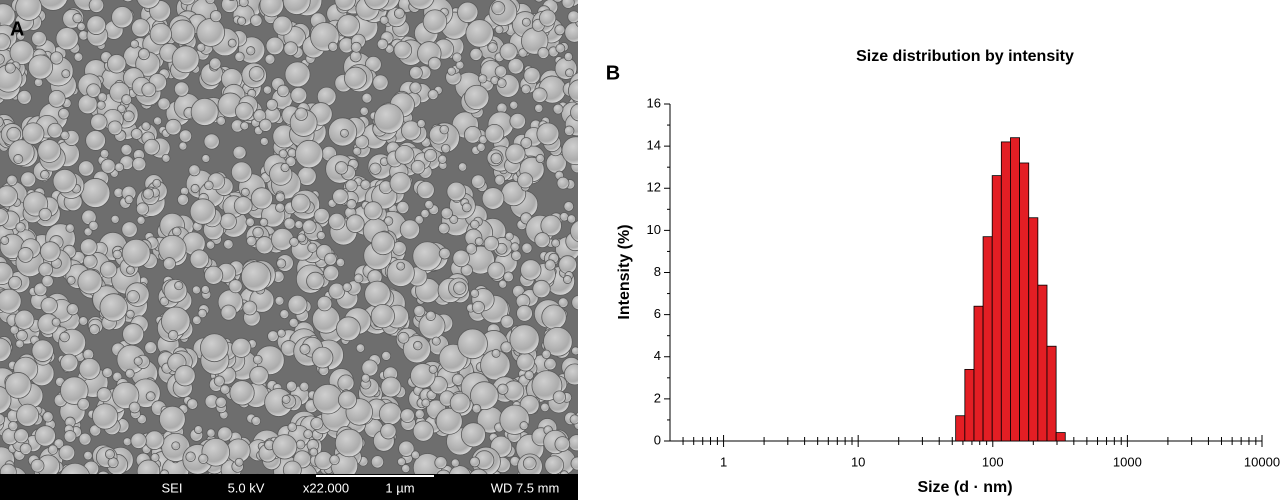 The height and width of the screenshot is (500, 1286). What do you see at coordinates (246, 487) in the screenshot?
I see `sem-info: 5.0 kV` at bounding box center [246, 487].